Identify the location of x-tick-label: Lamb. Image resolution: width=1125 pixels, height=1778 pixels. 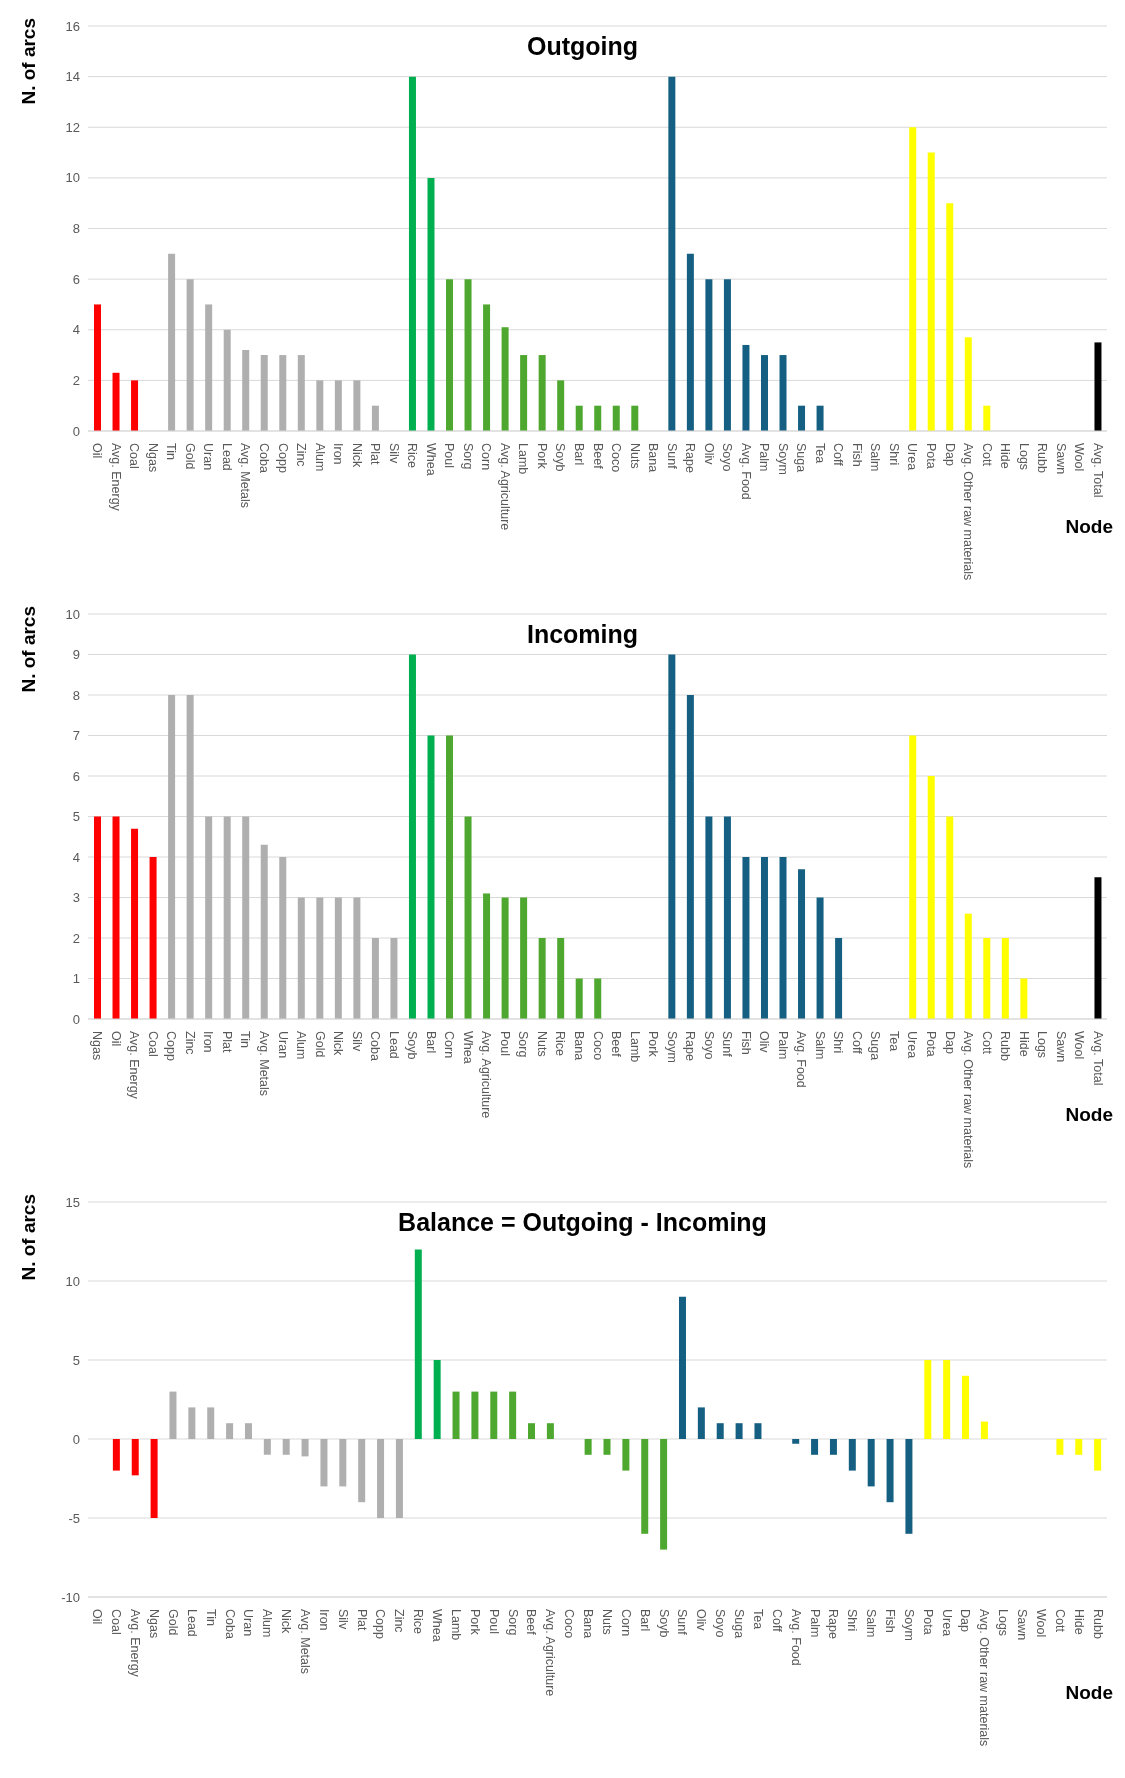
(523, 459).